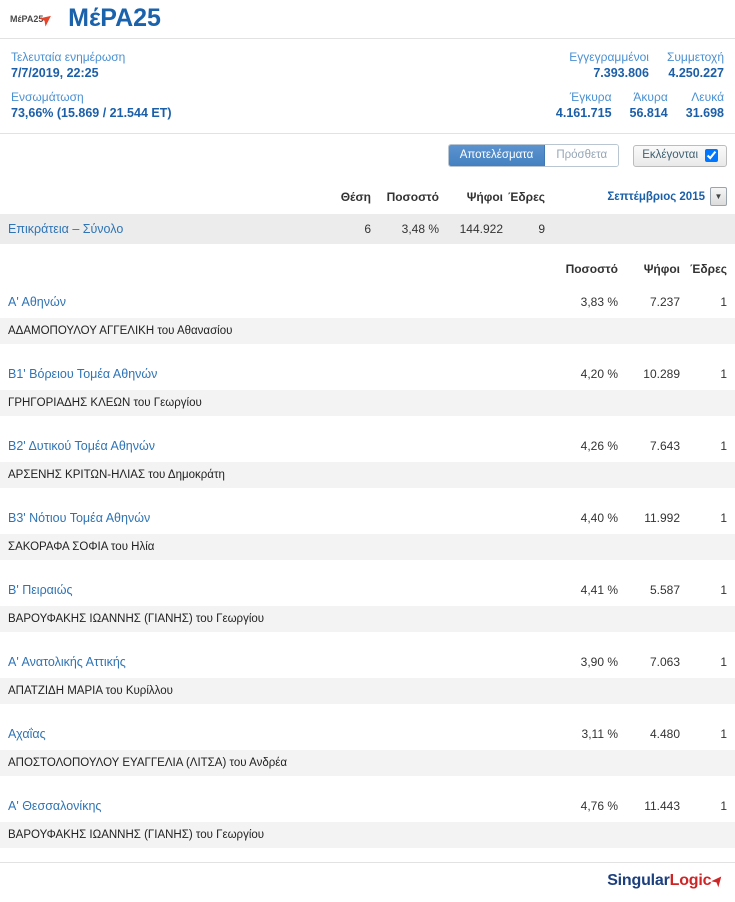  I want to click on territory-total-link: Επικράτεια – Σύνολο, so click(66, 229).